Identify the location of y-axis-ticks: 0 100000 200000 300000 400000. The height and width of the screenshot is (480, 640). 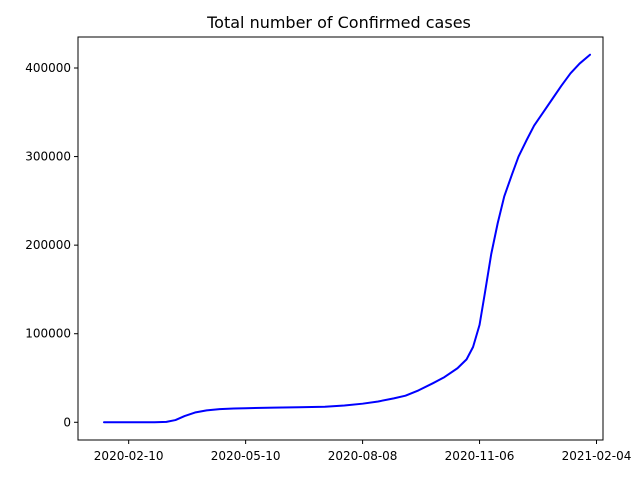
(51, 245).